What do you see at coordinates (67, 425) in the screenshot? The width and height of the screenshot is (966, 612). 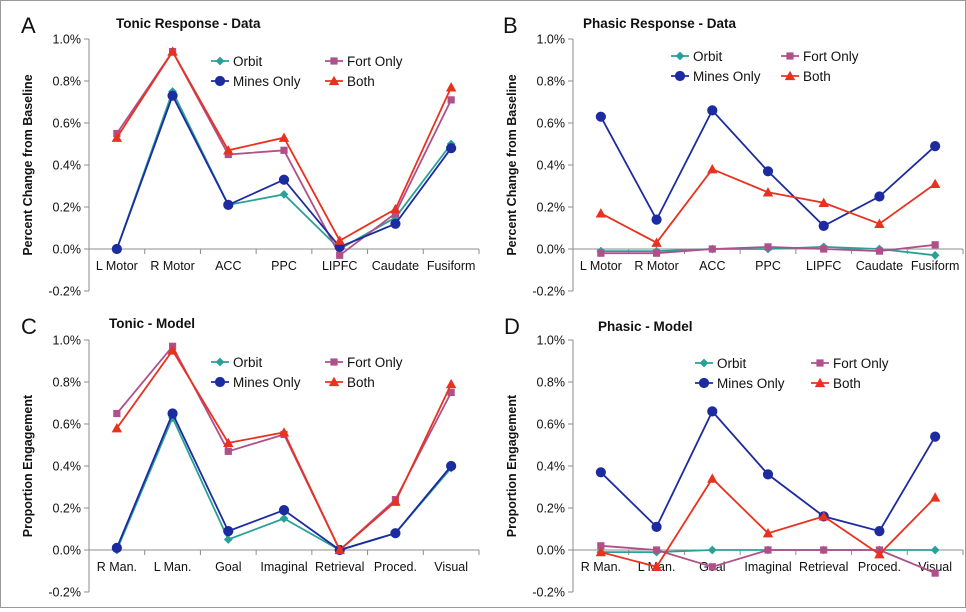 I see `y-tick-label: 0.6%` at bounding box center [67, 425].